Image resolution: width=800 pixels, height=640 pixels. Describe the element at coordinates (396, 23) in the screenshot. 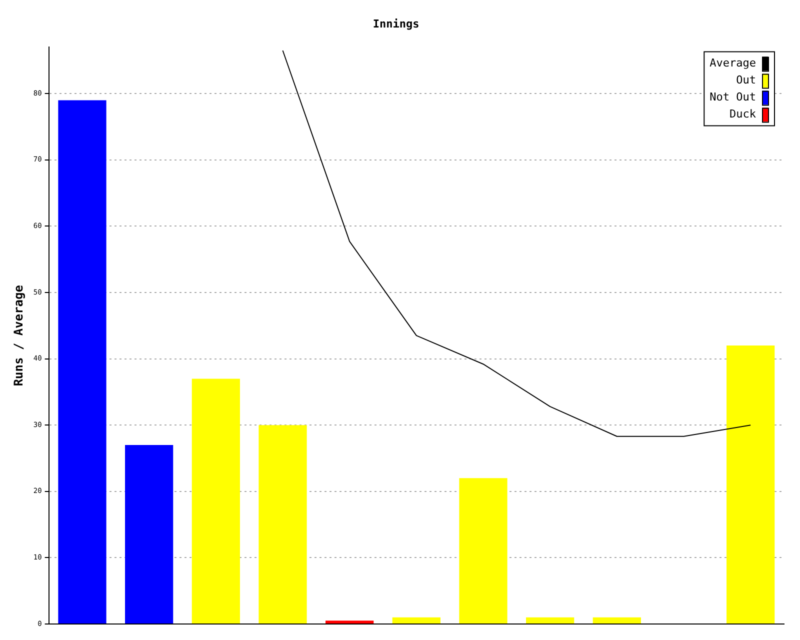

I see `chart-title: Innings` at that location.